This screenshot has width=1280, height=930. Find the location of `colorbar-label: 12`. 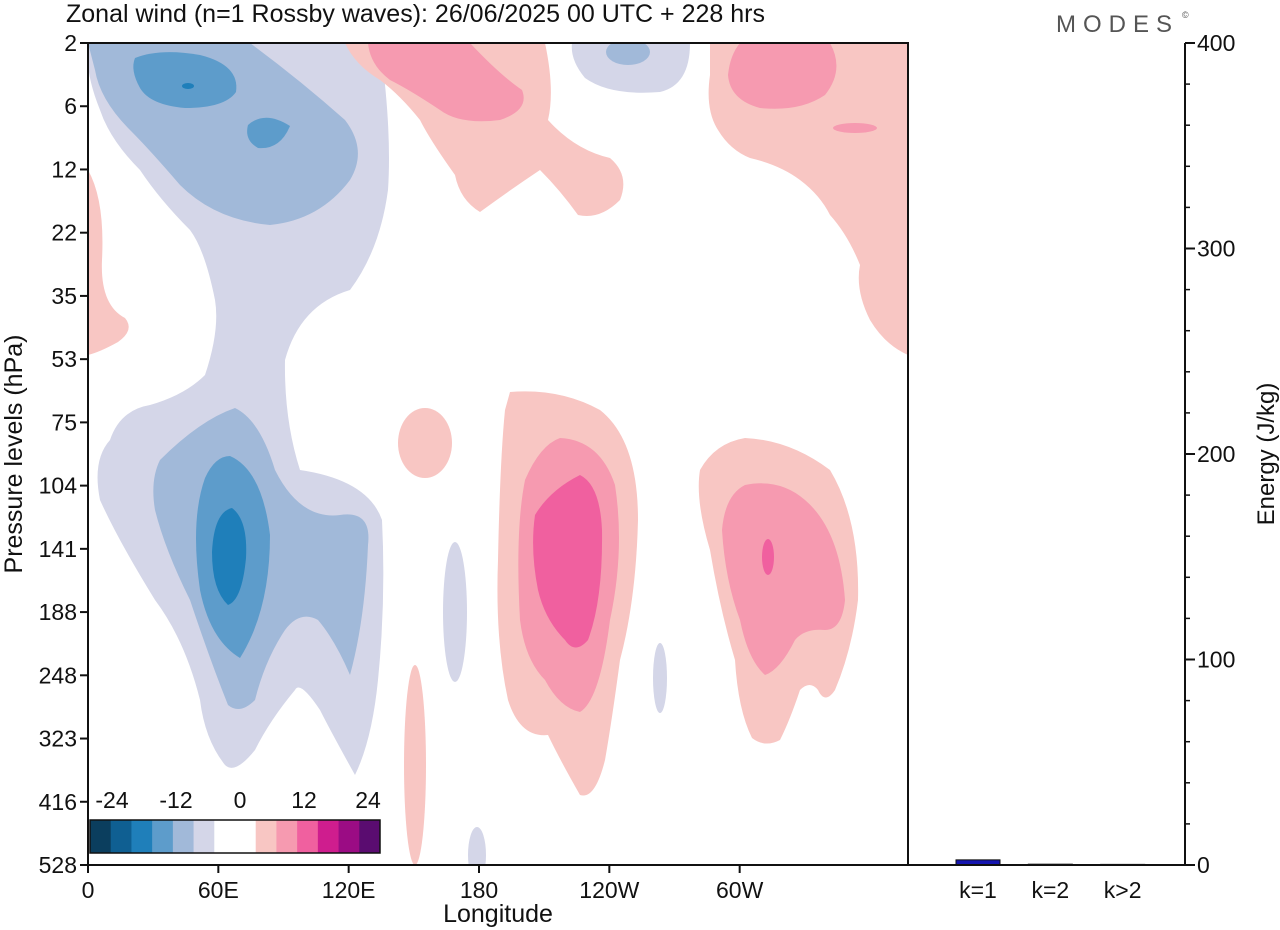

colorbar-label: 12 is located at coordinates (304, 800).